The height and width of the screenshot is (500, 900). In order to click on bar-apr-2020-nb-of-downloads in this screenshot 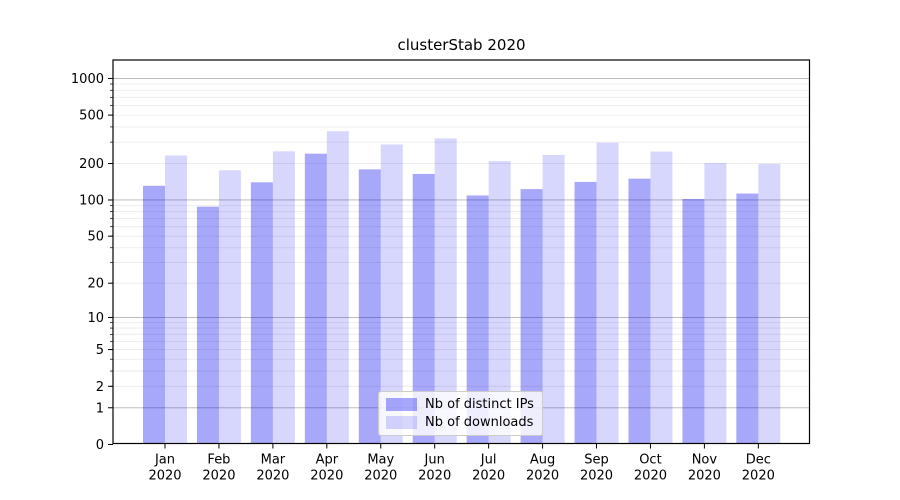, I will do `click(337, 287)`.